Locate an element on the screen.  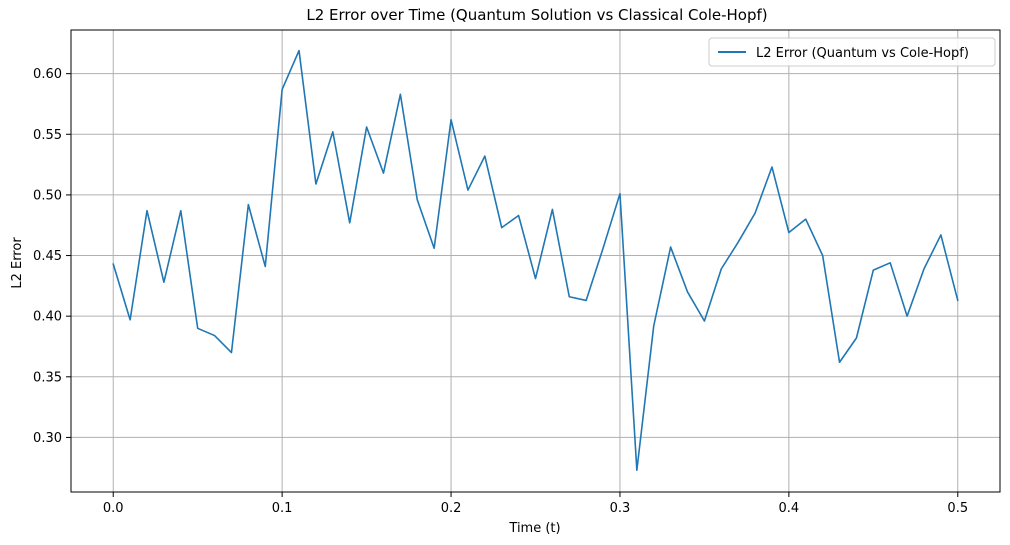
x-tick-label: 0.3 is located at coordinates (620, 508).